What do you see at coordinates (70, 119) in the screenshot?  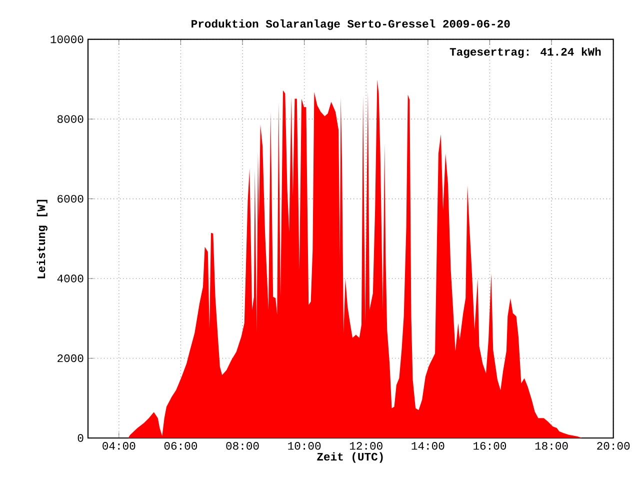 I see `y-tick-label: 8000` at bounding box center [70, 119].